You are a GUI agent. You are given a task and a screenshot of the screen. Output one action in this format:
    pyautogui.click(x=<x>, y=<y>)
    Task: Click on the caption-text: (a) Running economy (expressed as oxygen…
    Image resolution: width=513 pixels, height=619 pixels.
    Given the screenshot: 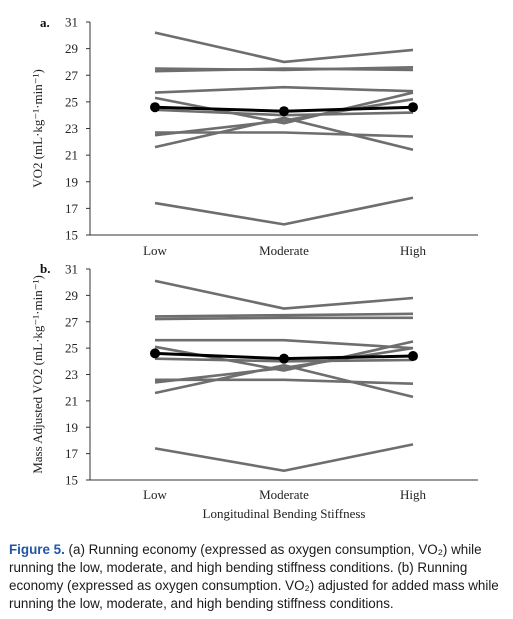 What is the action you would take?
    pyautogui.click(x=254, y=576)
    